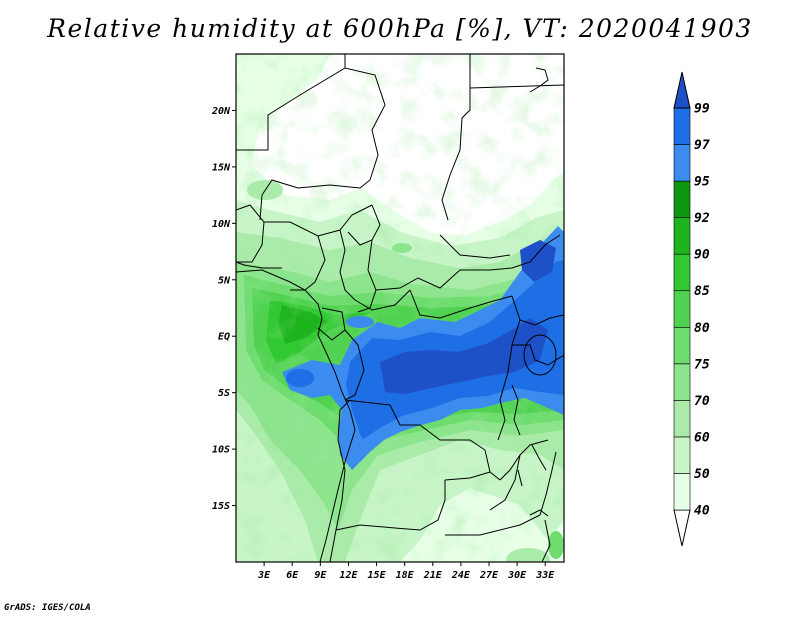  Describe the element at coordinates (702, 182) in the screenshot. I see `colorbar-level-label: 95` at that location.